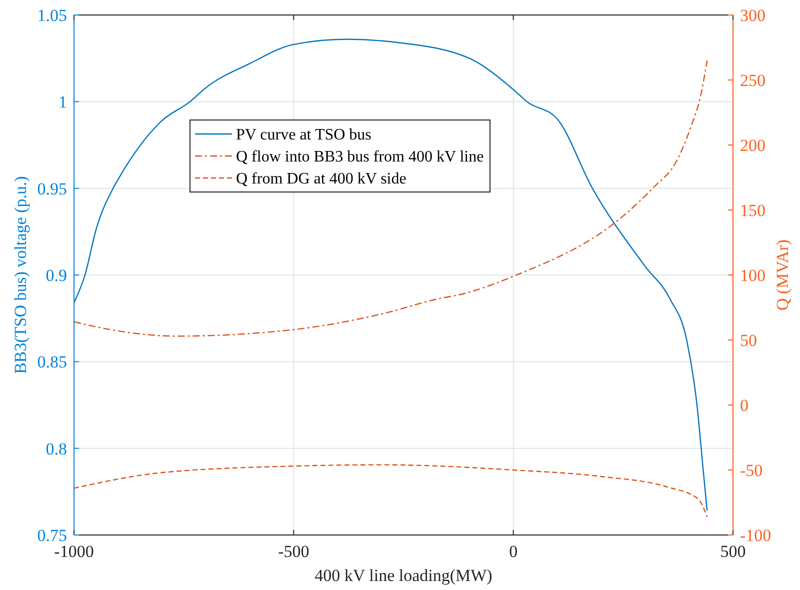  What do you see at coordinates (321, 179) in the screenshot?
I see `legend-label: Q from DG at 400 kV side` at bounding box center [321, 179].